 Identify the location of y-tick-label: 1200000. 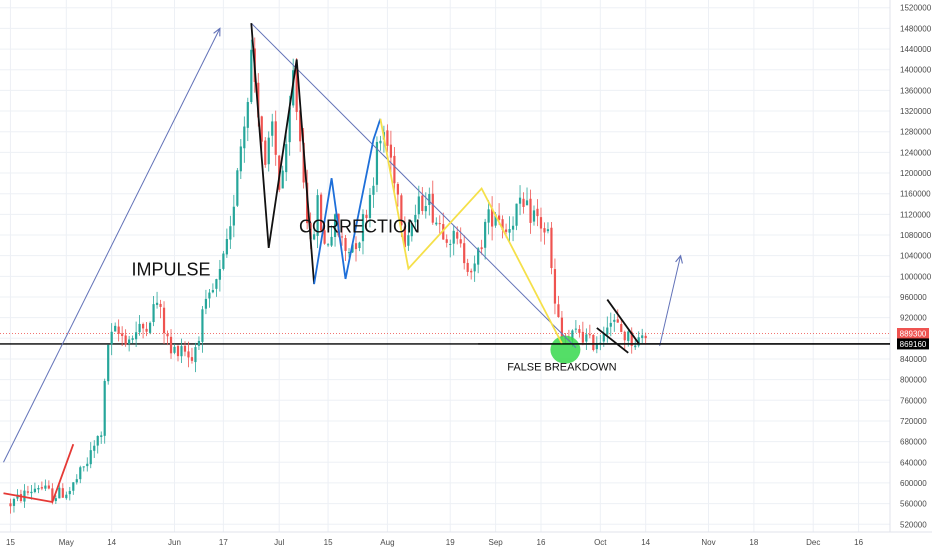
(916, 173).